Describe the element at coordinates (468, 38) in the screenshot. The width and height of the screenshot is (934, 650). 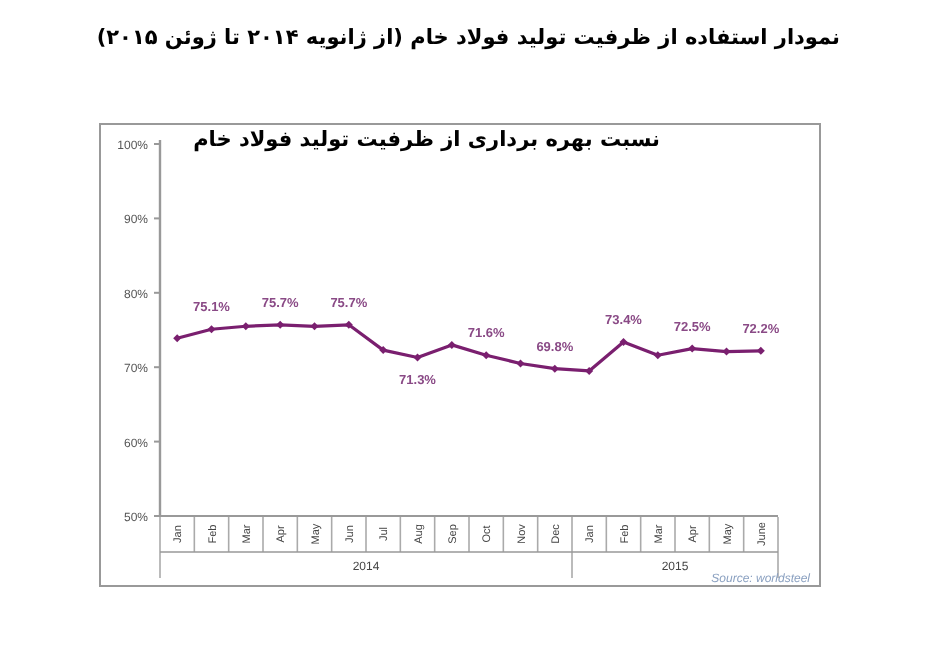
I see `chart-title: نمودار استفاده از ظرفیت تولید فولاد خام (از ژانویه ۲۰۱۴ تا ژوئن ۲۰۱۵)` at that location.